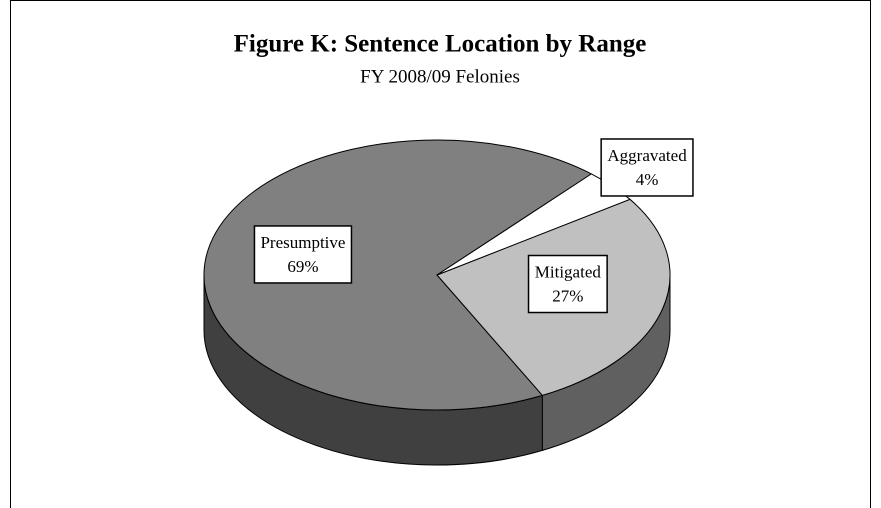 This screenshot has width=881, height=508. I want to click on data-label: Presumptive 69%, so click(303, 254).